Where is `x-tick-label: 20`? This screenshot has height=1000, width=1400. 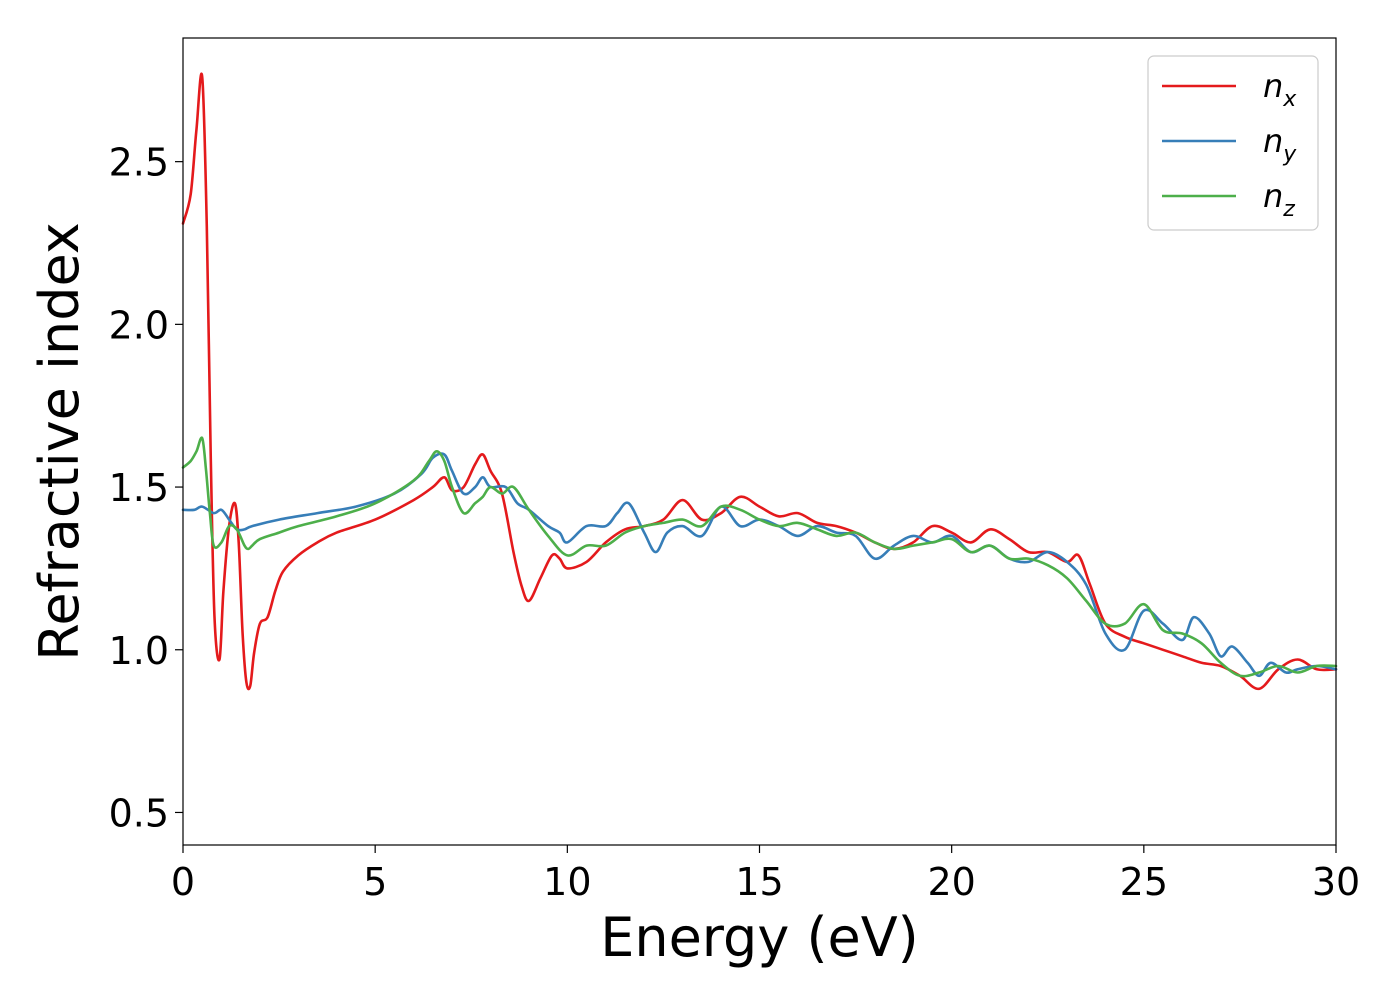 x-tick-label: 20 is located at coordinates (951, 882).